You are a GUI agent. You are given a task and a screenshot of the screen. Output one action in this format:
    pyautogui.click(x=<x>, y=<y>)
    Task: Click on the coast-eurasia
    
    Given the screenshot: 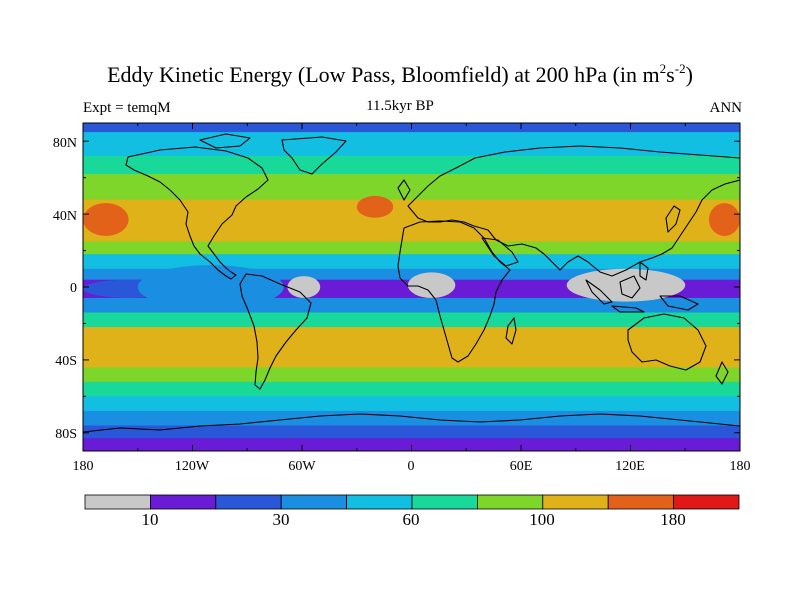 What is the action you would take?
    pyautogui.click(x=573, y=211)
    